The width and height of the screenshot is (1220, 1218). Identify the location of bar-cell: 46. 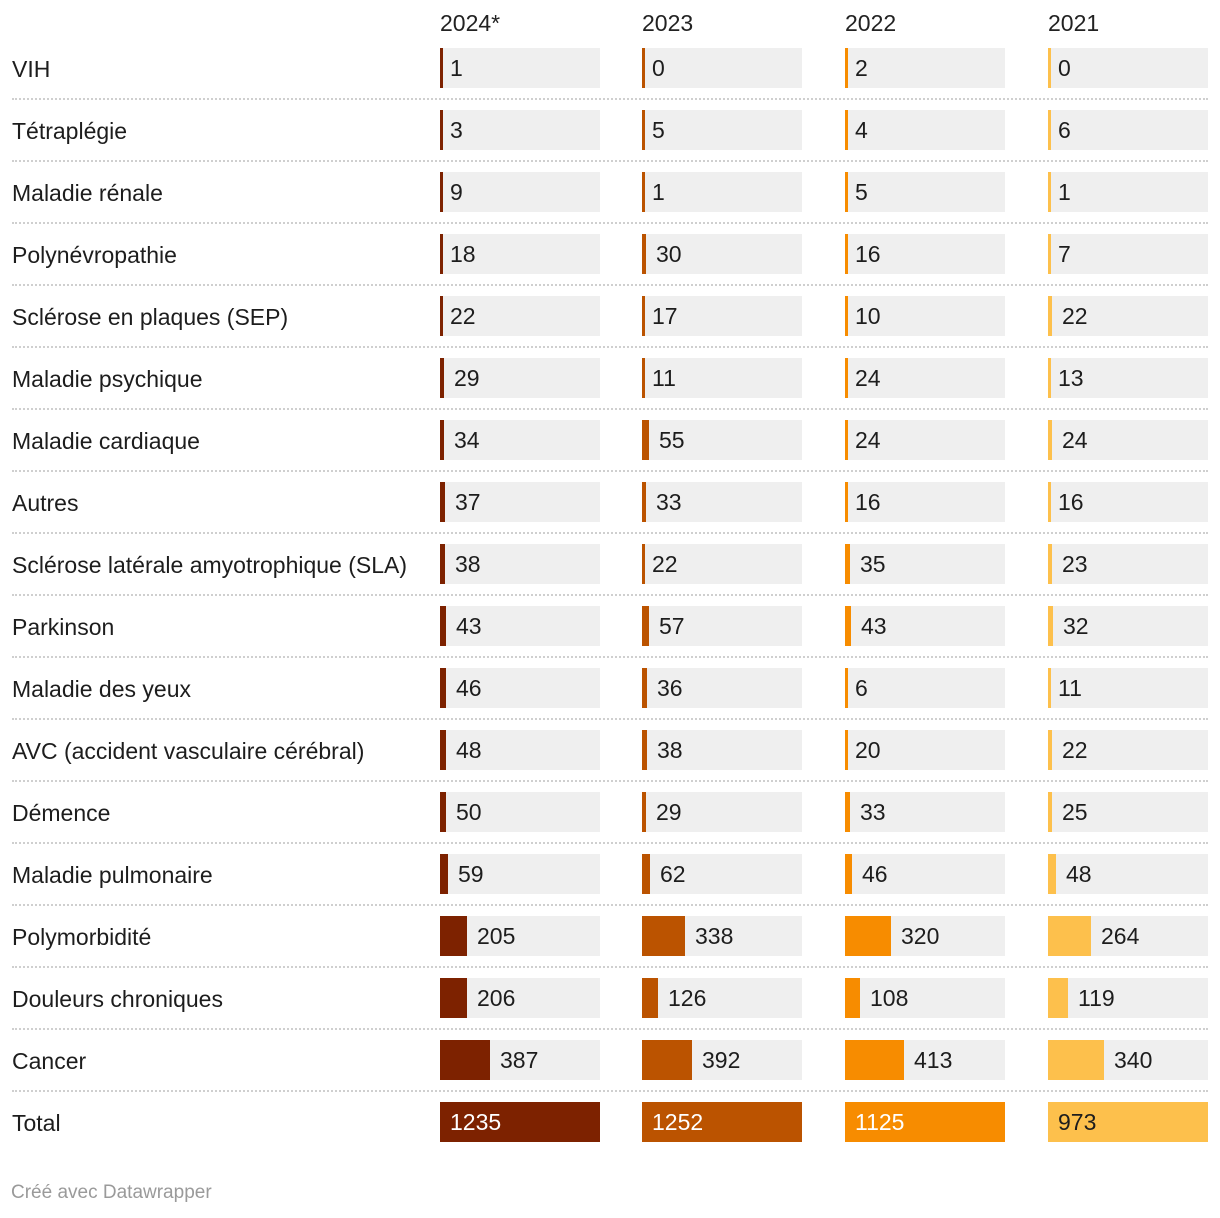
(520, 688).